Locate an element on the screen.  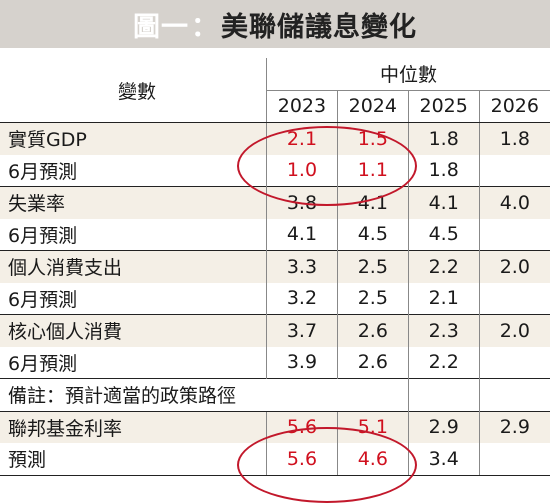
year-header-2025: 2025 is located at coordinates (443, 106).